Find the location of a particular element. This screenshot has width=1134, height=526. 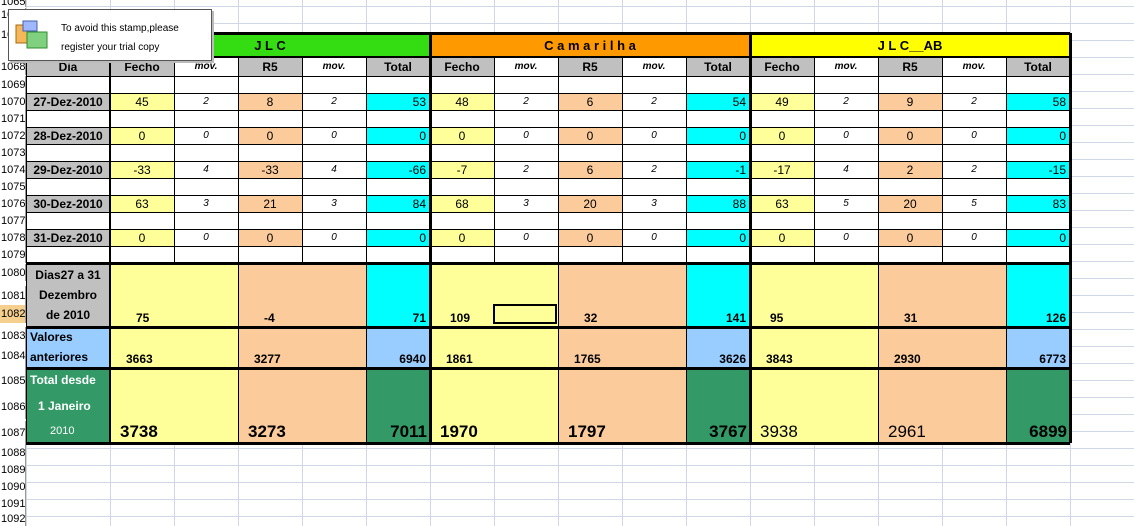

period-total-cell: 95 is located at coordinates (814, 295).